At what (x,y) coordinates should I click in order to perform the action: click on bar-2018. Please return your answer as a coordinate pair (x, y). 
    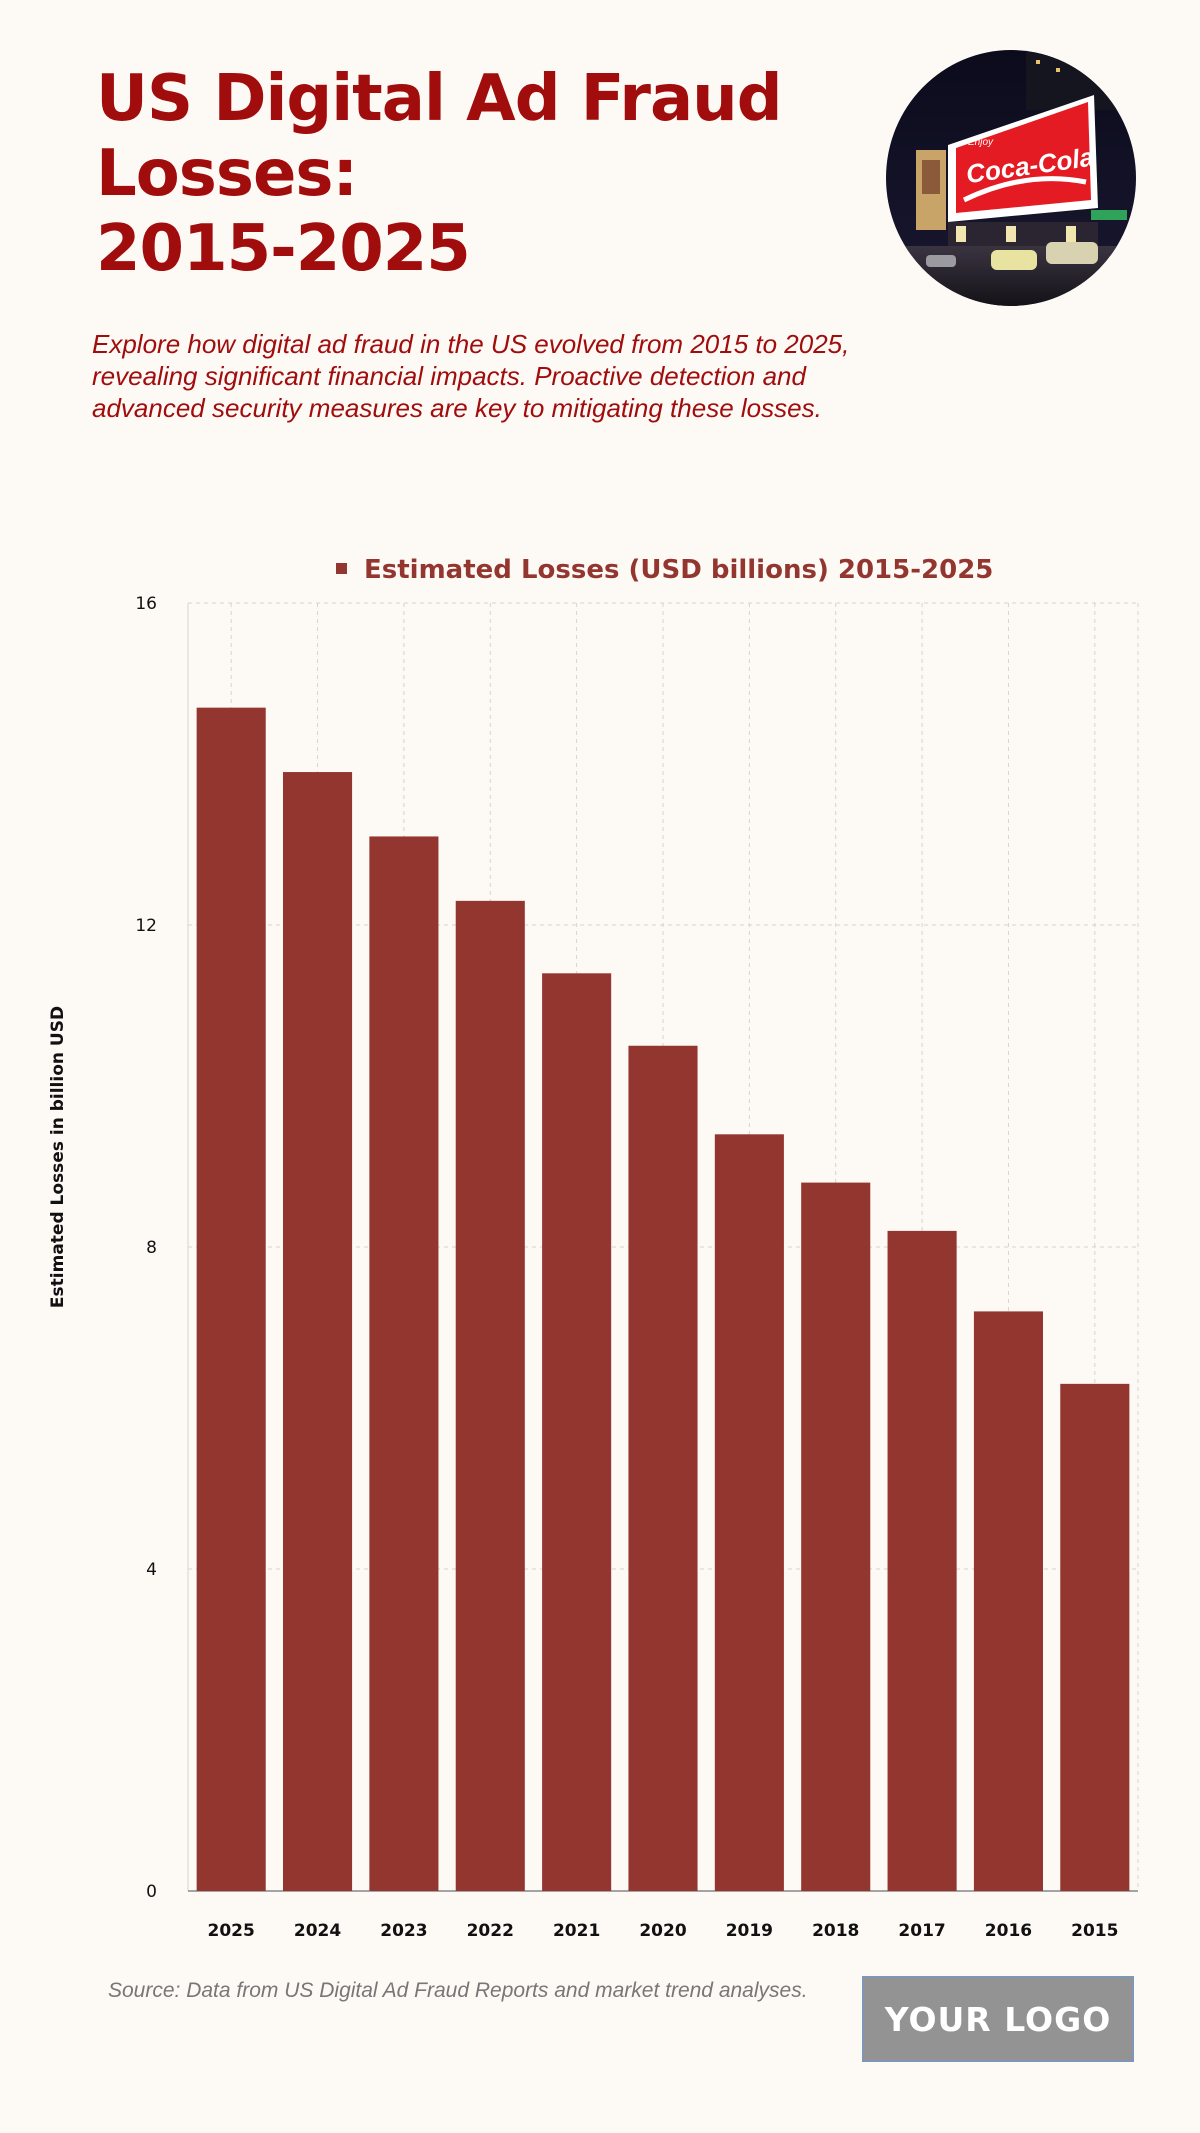
    Looking at the image, I should click on (836, 1536).